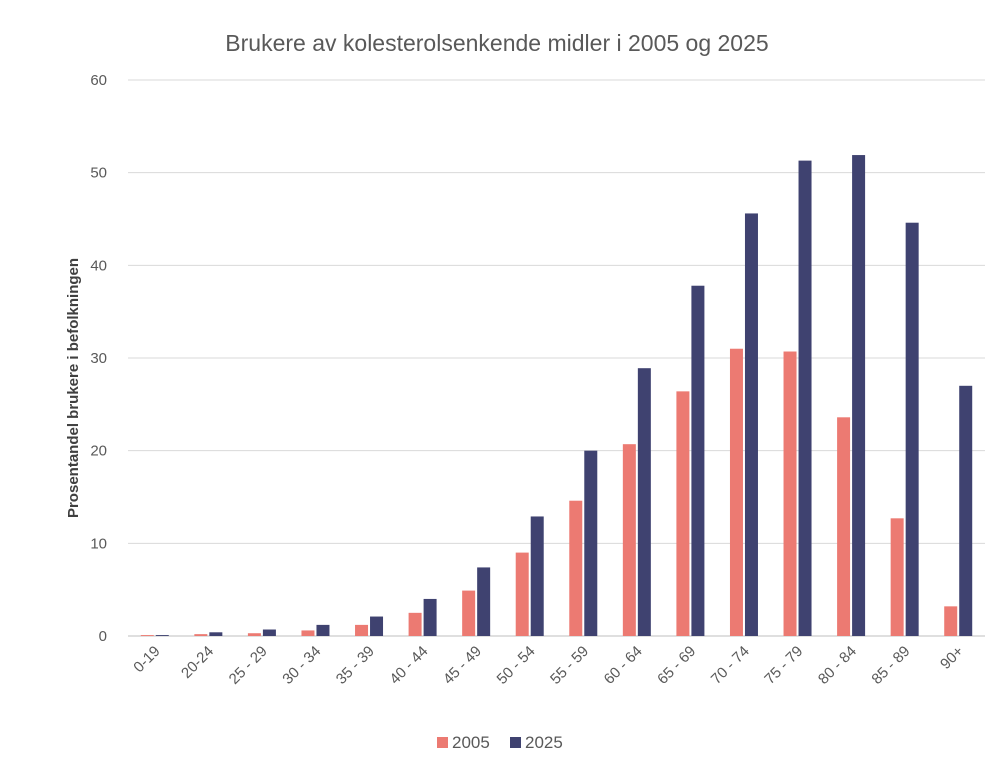 The image size is (1000, 769). What do you see at coordinates (515, 742) in the screenshot?
I see `legend-swatch-2025` at bounding box center [515, 742].